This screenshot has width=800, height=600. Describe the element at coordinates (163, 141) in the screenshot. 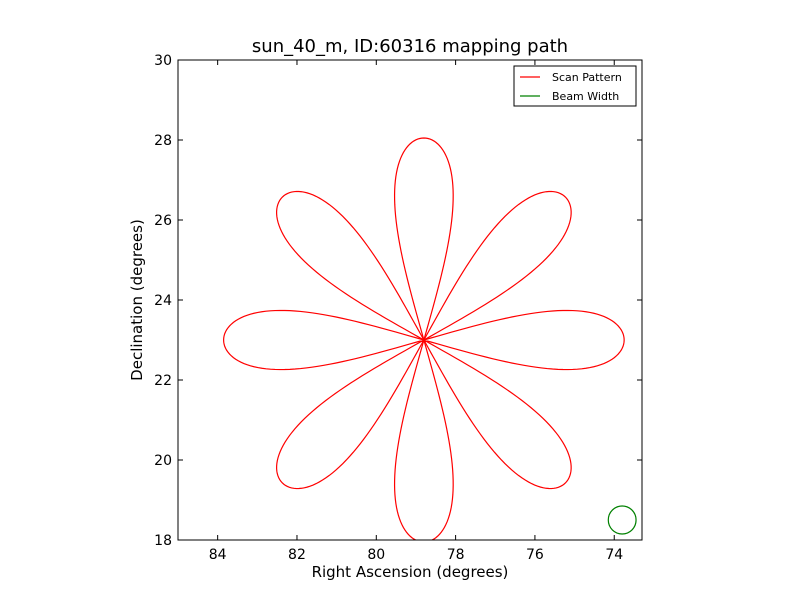

I see `y-tick-label: 28` at that location.